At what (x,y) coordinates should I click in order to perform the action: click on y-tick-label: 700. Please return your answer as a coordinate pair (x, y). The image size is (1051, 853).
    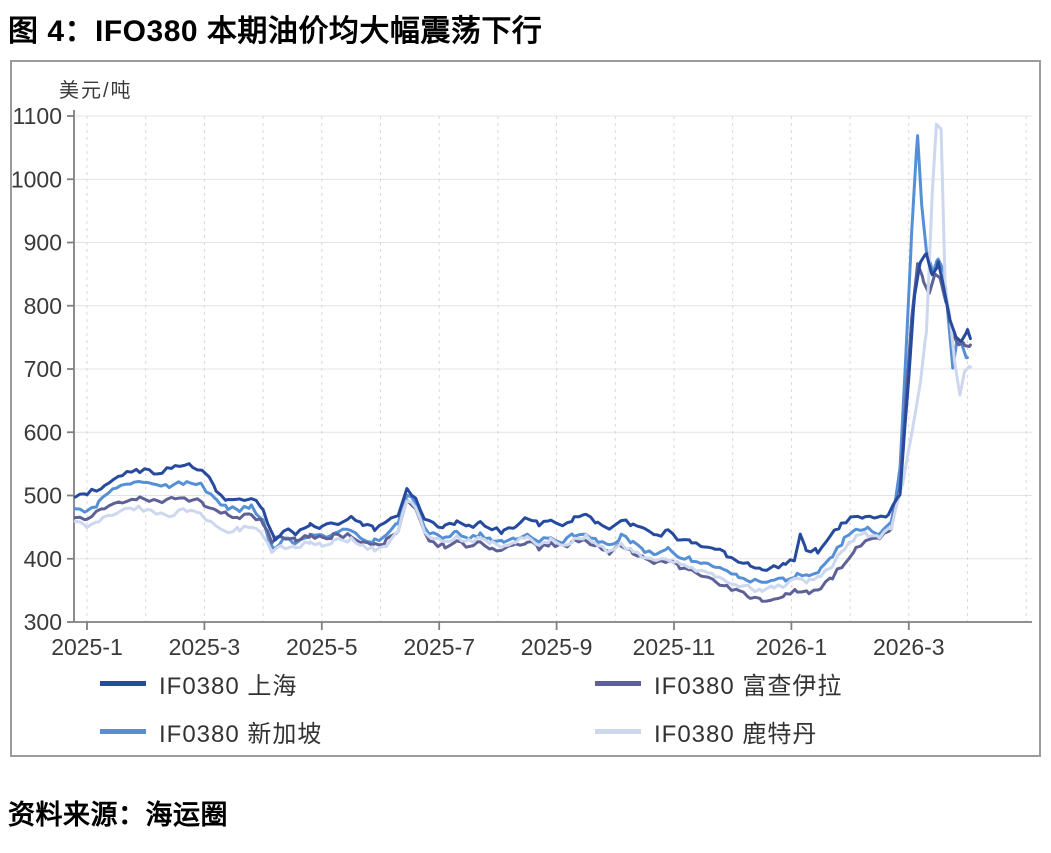
    Looking at the image, I should click on (43, 369).